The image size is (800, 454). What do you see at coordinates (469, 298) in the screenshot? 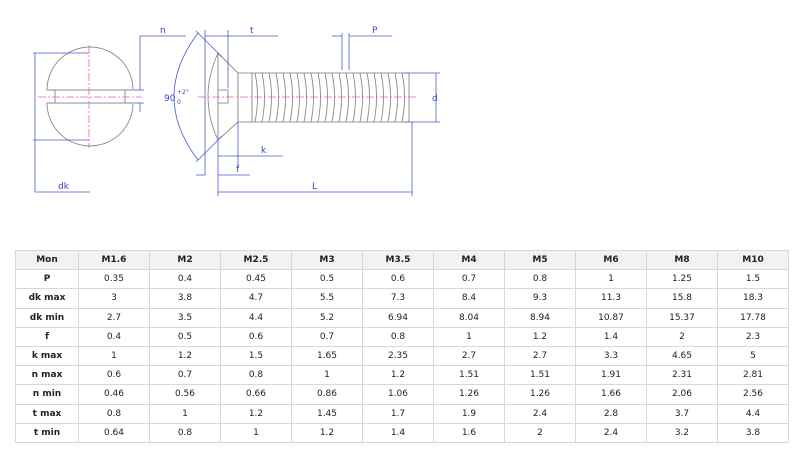
I see `table-cell: 8.4` at bounding box center [469, 298].